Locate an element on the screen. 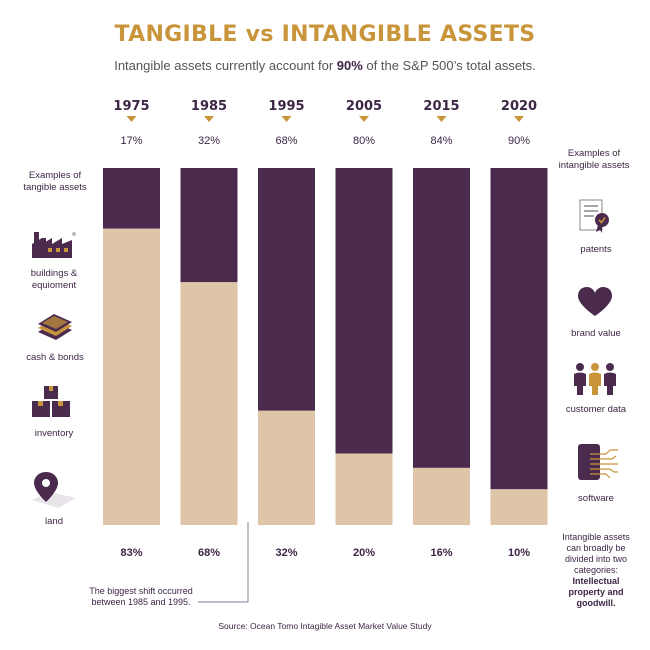 The width and height of the screenshot is (650, 650). factory-icon is located at coordinates (54, 245).